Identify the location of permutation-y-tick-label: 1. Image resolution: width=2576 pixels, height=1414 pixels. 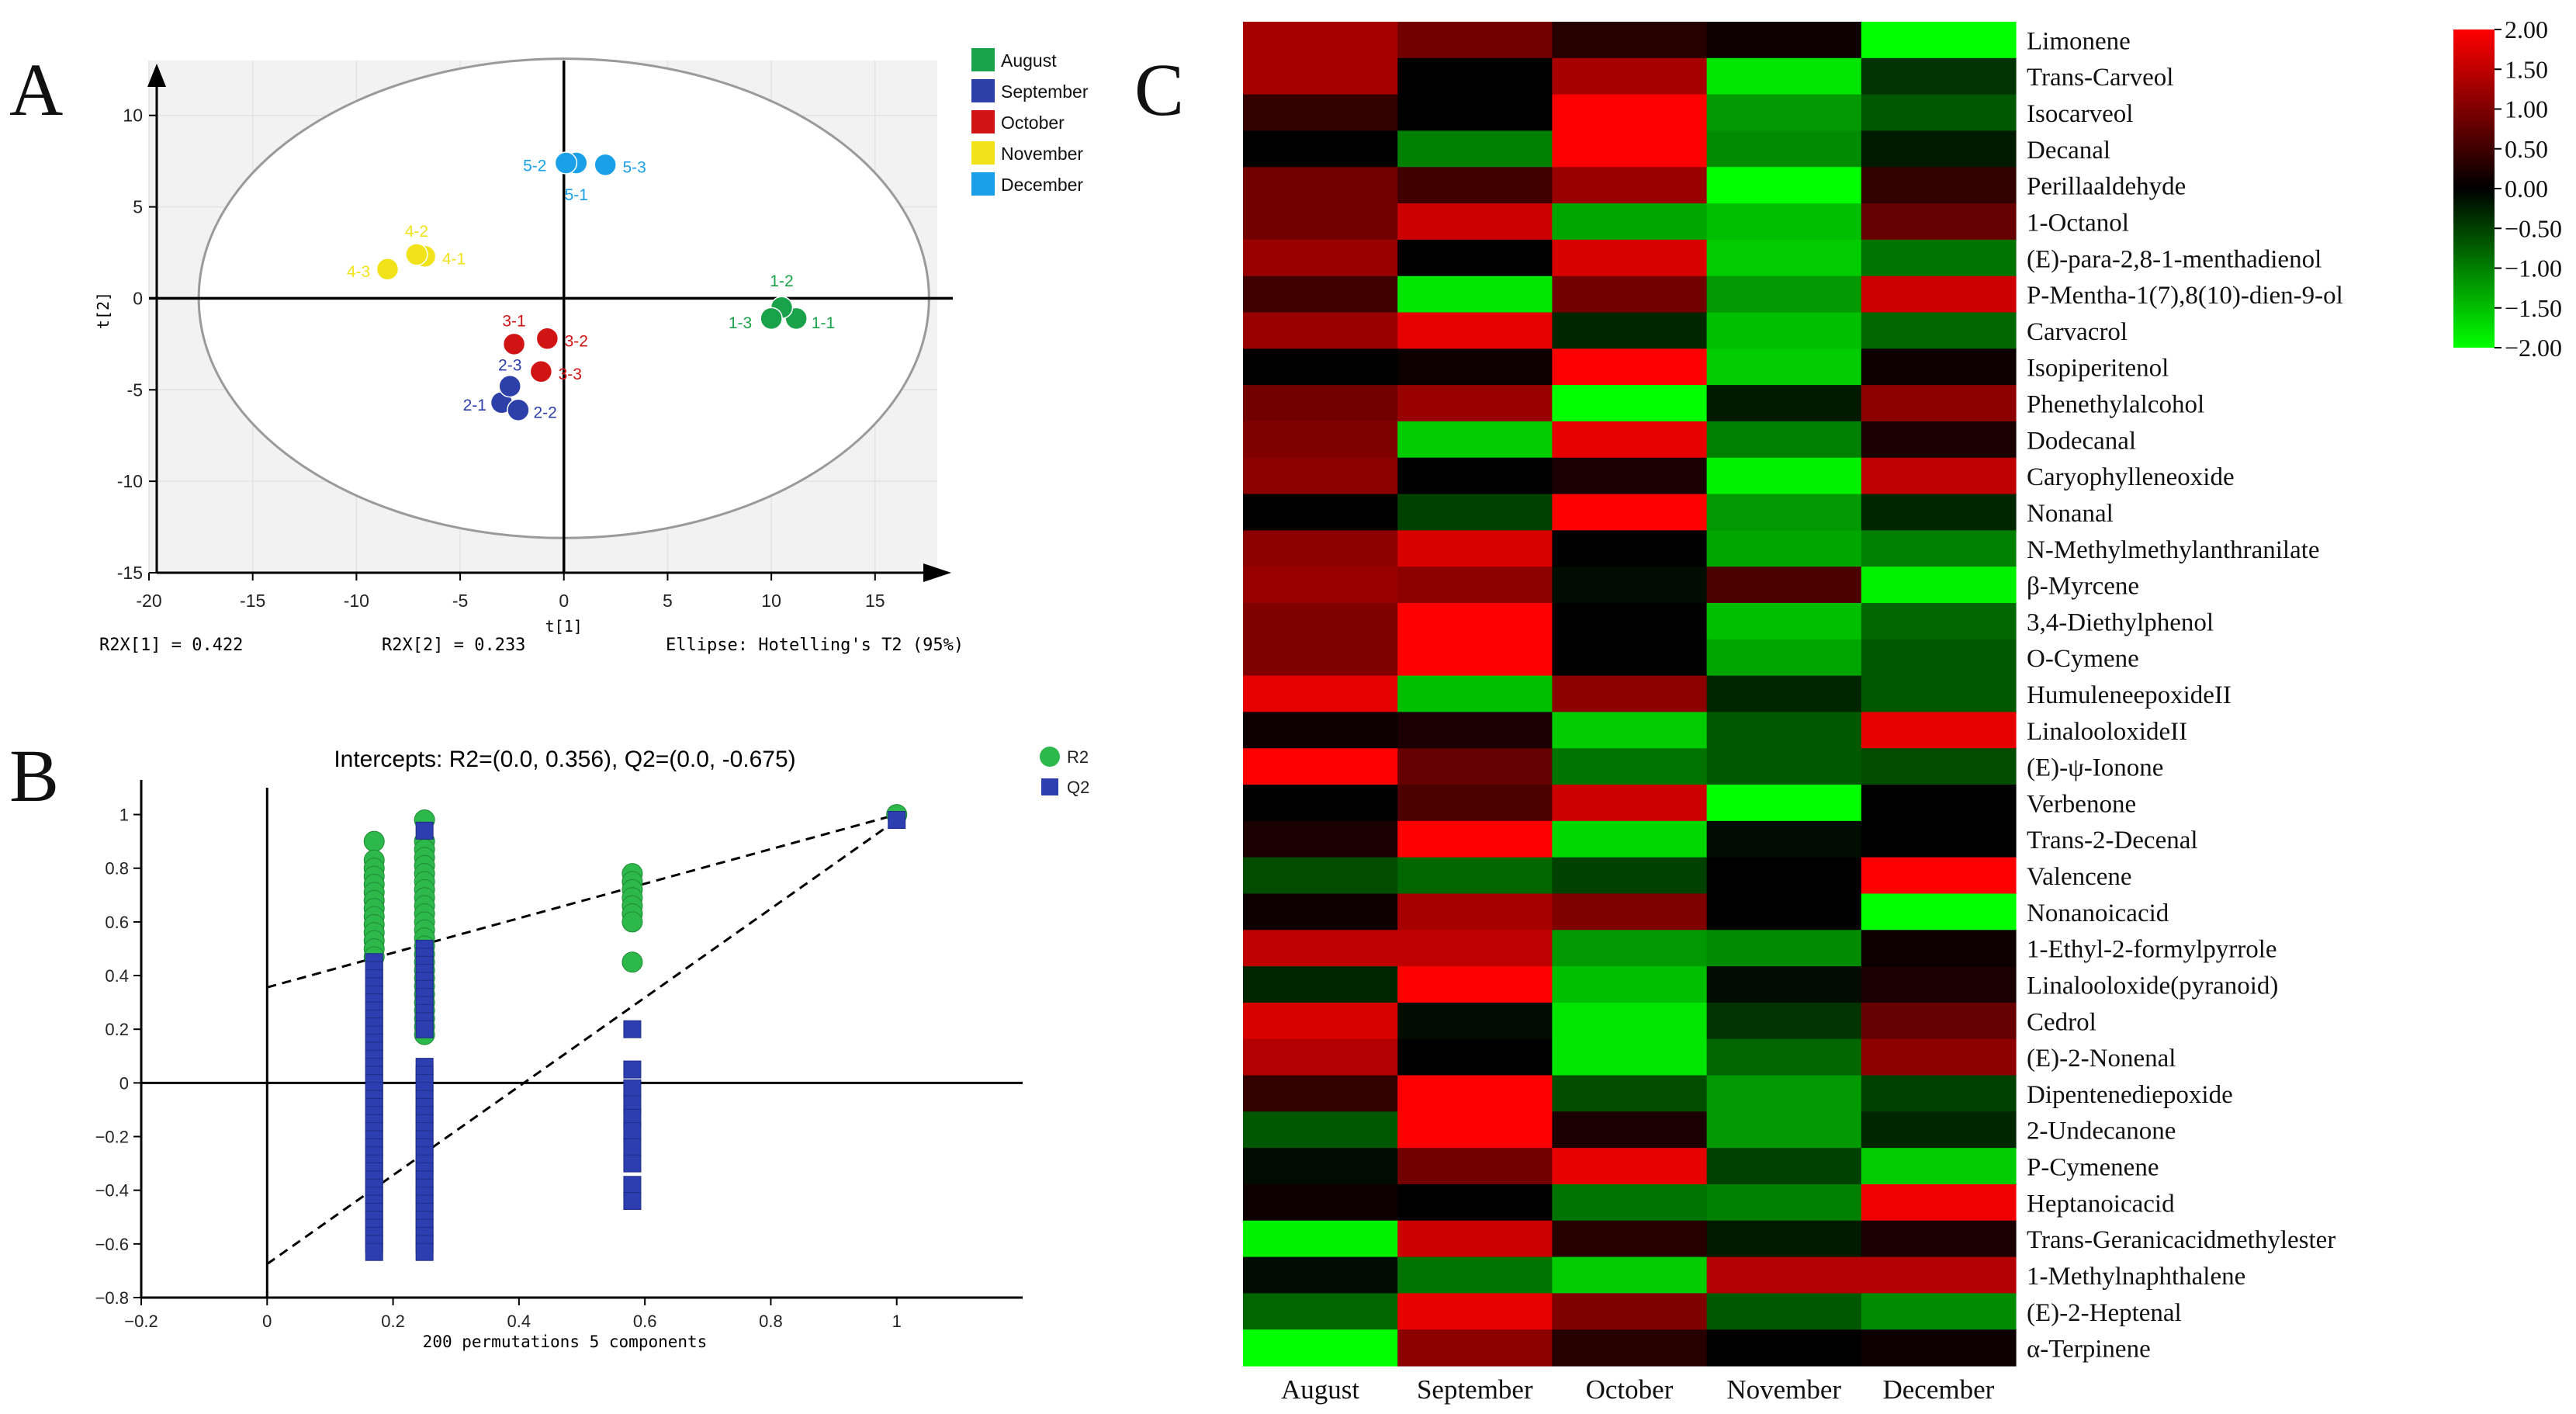
(124, 815).